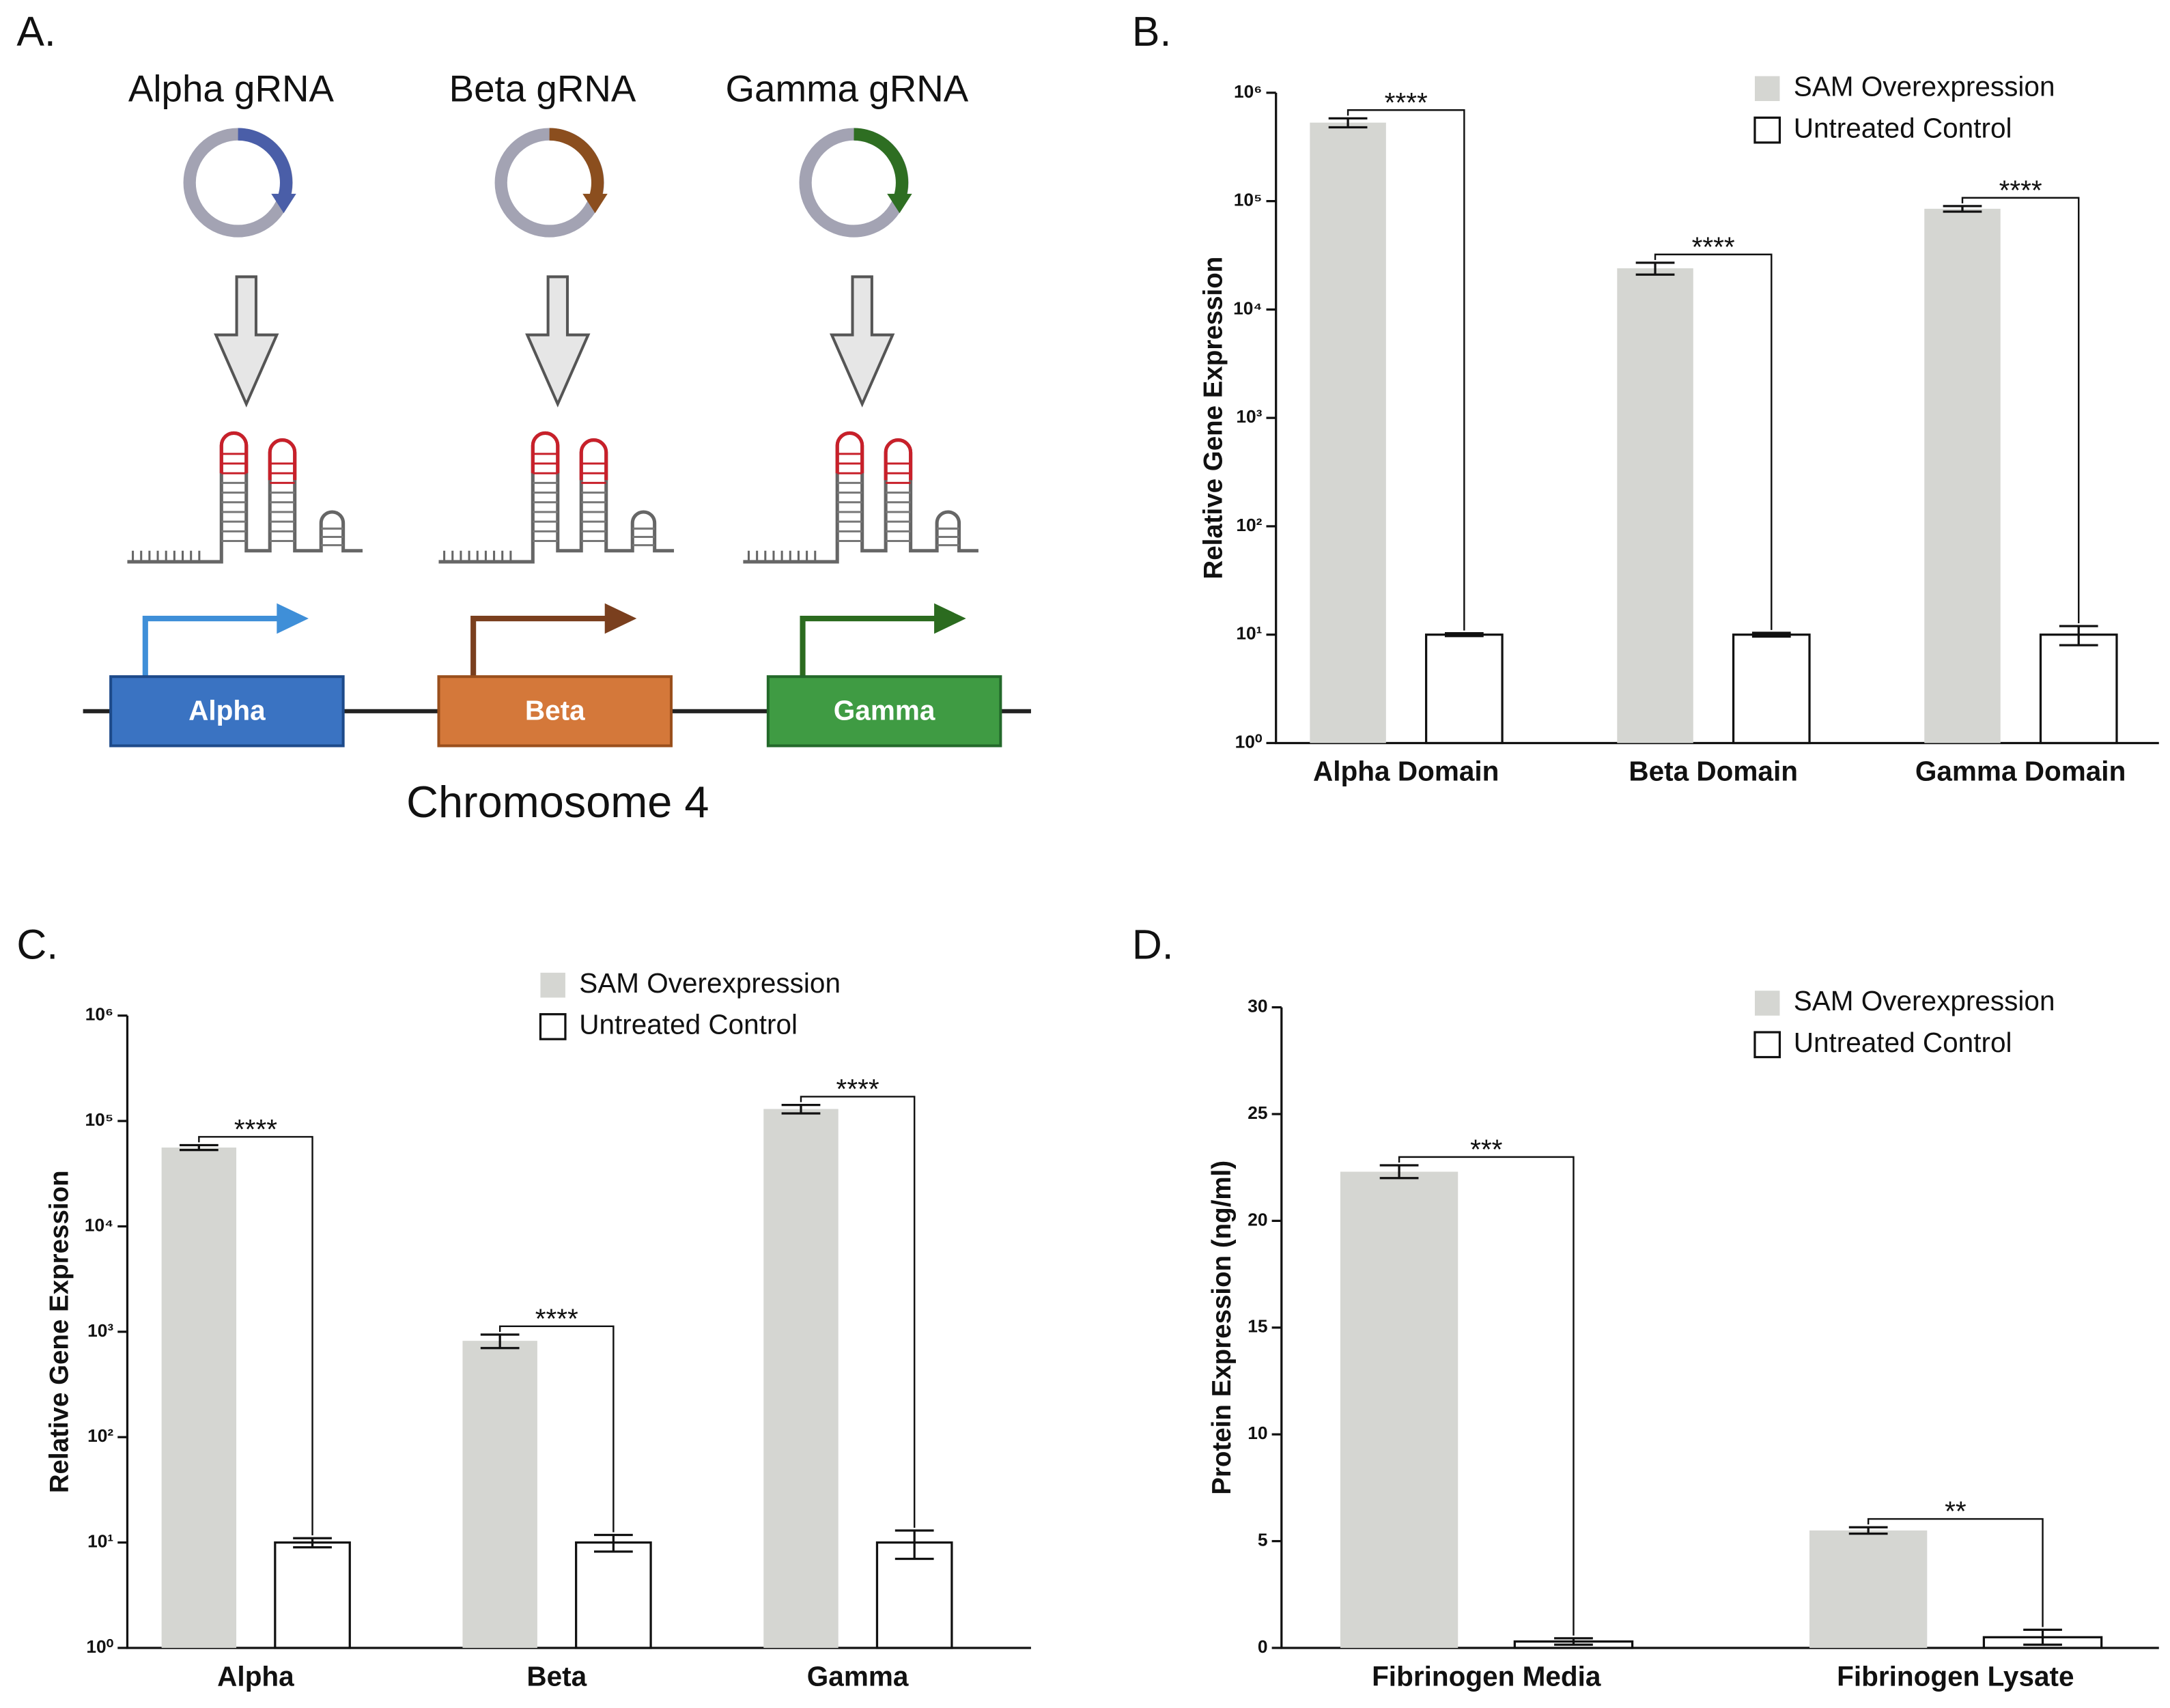  I want to click on y-tick-label: 10, so click(1257, 1433).